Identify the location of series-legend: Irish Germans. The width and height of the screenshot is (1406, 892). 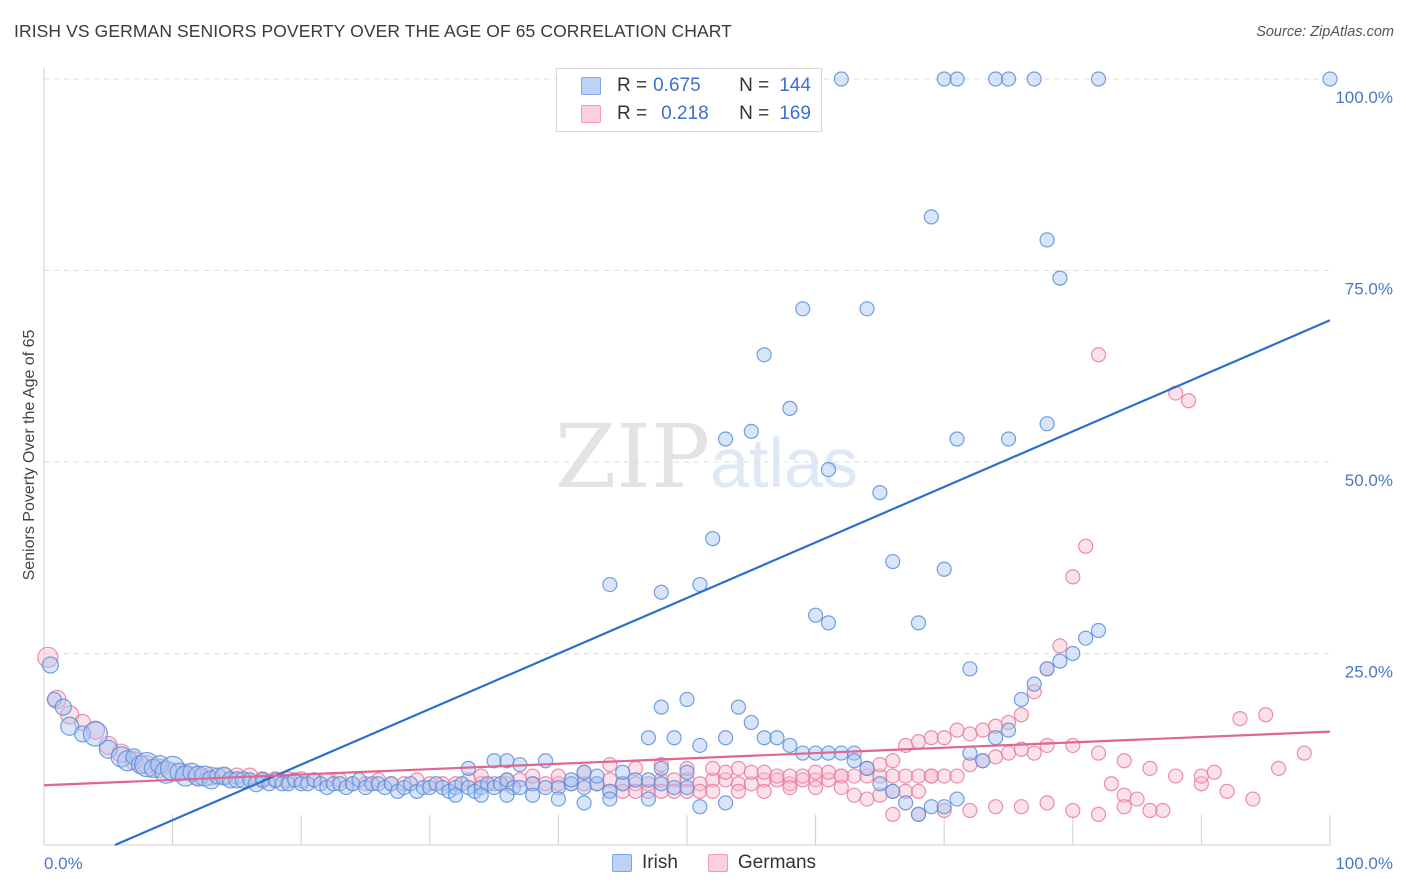
(729, 863).